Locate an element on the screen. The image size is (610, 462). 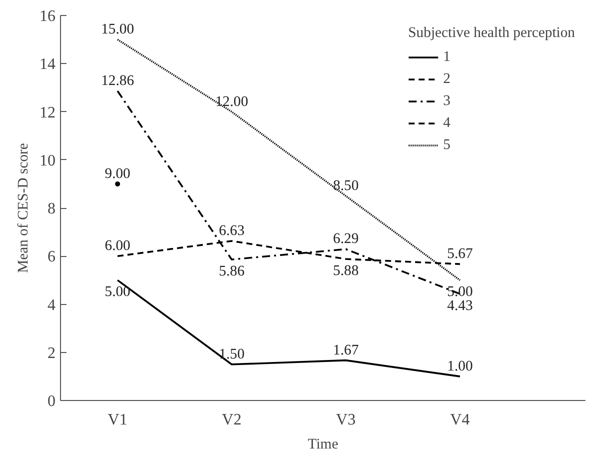
y-tick-label: 16 is located at coordinates (48, 16).